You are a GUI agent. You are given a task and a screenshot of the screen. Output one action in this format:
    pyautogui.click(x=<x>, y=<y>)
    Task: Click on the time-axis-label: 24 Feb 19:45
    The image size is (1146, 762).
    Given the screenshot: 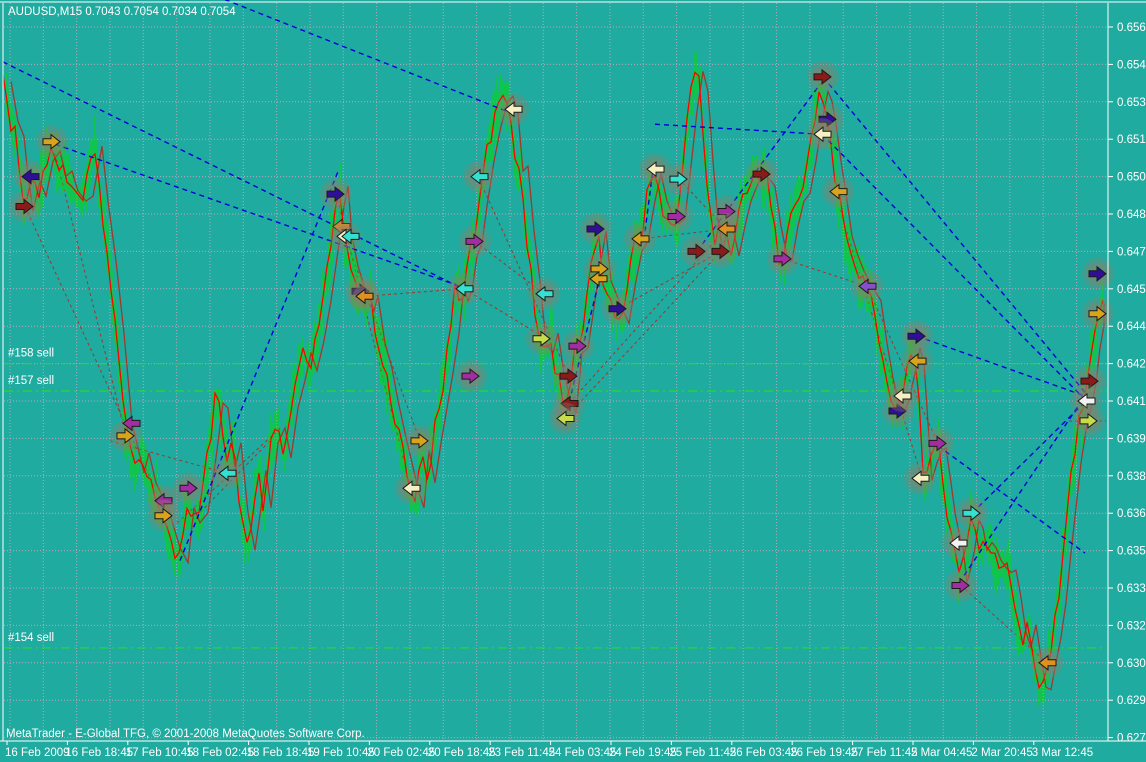 What is the action you would take?
    pyautogui.click(x=643, y=753)
    